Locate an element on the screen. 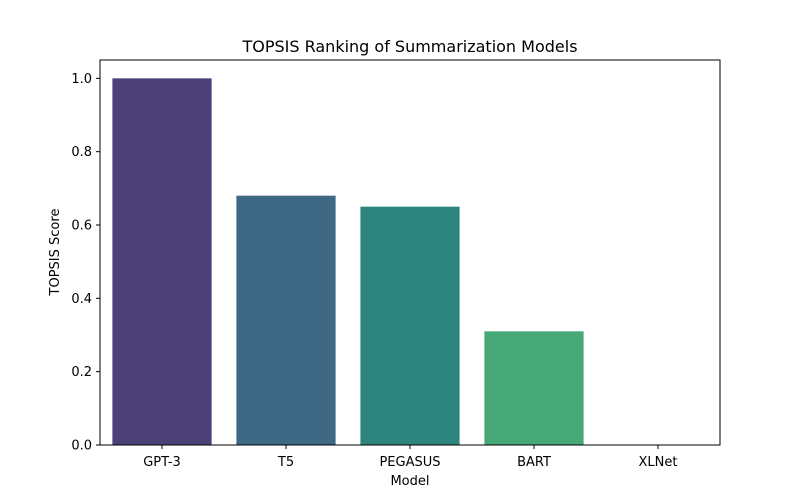  y-axis-label: TOPSIS Score is located at coordinates (55, 253).